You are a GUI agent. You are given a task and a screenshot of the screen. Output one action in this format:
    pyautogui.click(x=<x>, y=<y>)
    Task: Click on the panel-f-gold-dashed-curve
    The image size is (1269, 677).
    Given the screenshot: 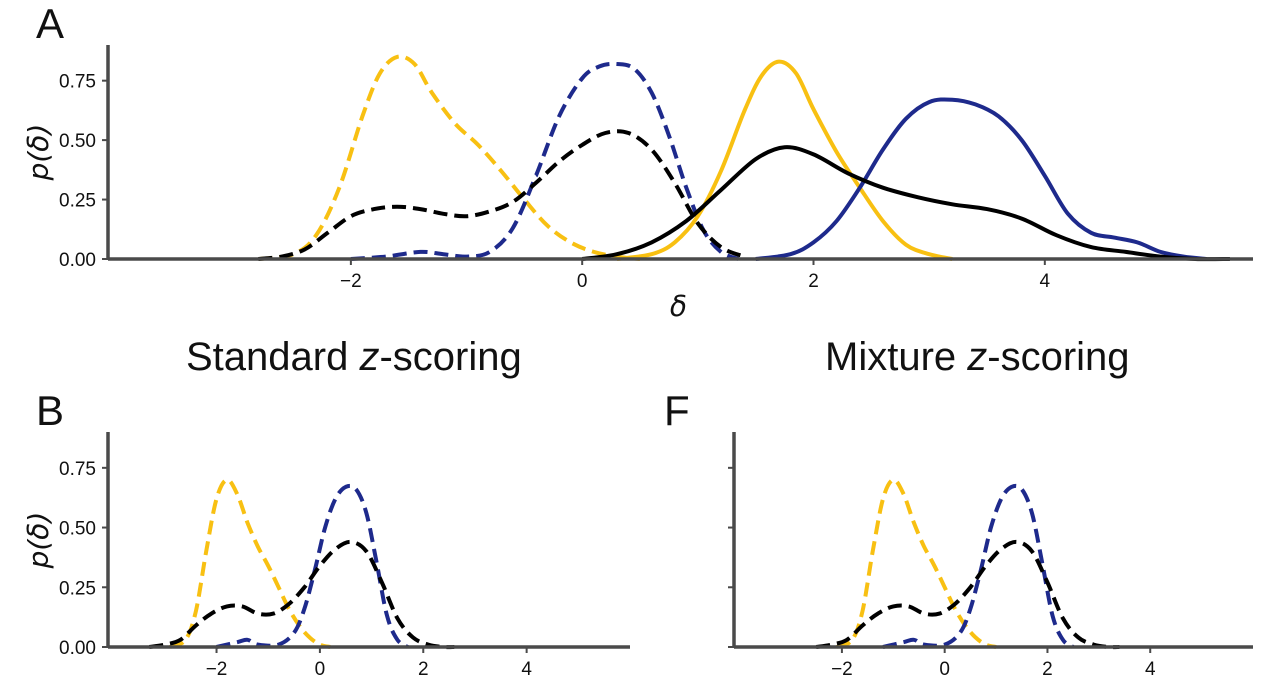 What is the action you would take?
    pyautogui.click(x=916, y=563)
    